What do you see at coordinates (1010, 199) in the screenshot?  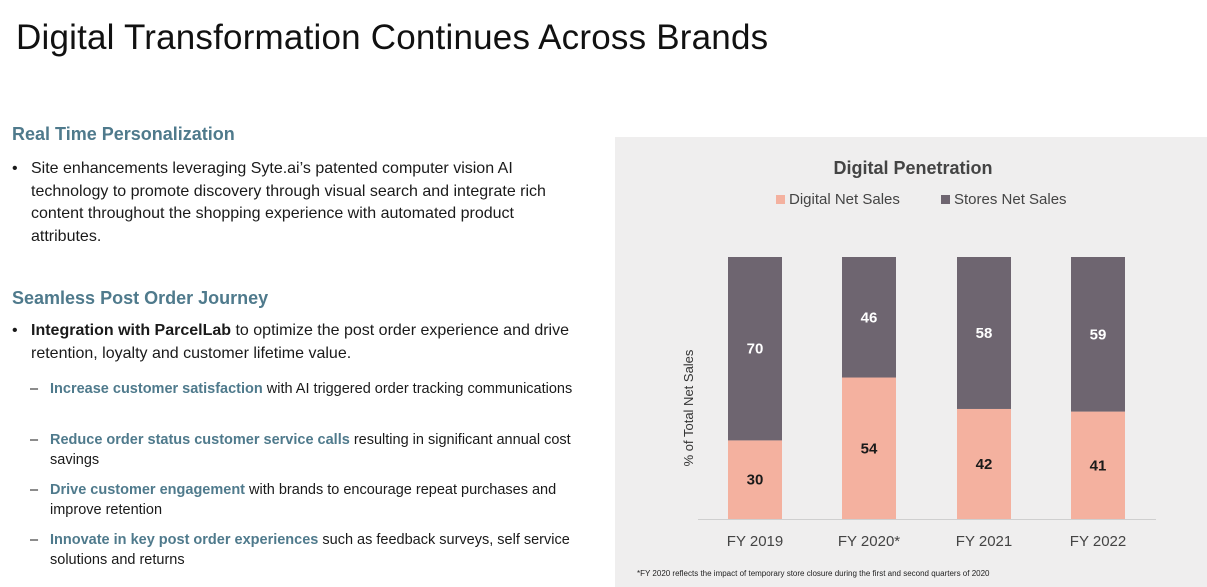 I see `legend-label: Stores Net Sales` at bounding box center [1010, 199].